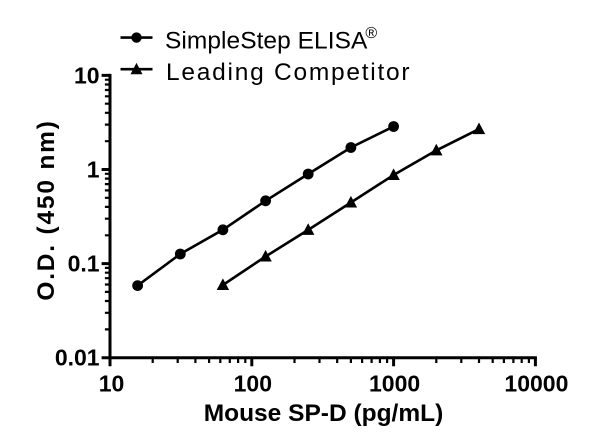 The width and height of the screenshot is (600, 445). I want to click on svg-text: SimpleStep ELISA®, so click(271, 39).